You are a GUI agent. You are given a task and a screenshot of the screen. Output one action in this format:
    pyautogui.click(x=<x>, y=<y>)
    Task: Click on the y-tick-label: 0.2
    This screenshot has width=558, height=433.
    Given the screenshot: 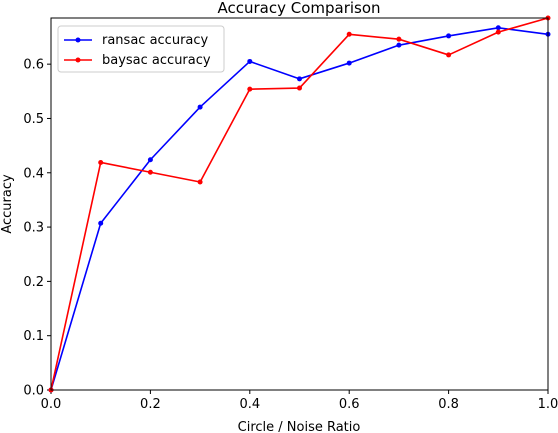 What is the action you would take?
    pyautogui.click(x=33, y=282)
    